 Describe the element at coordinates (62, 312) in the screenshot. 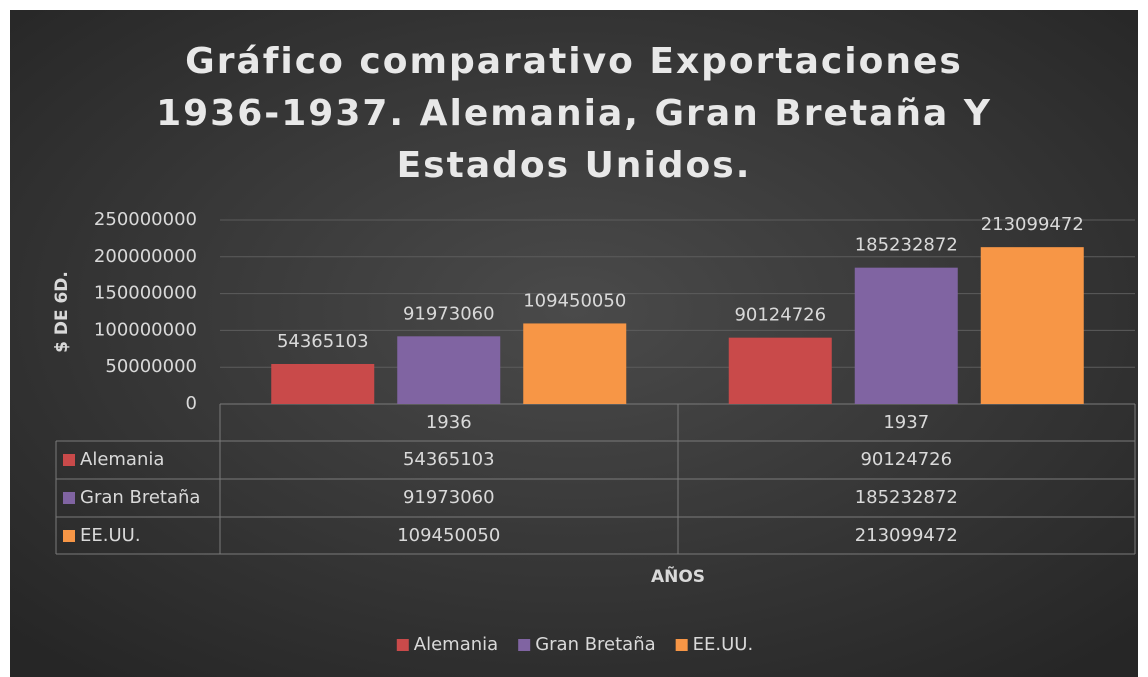

I see `y-axis-label: $ DE 6D.` at that location.